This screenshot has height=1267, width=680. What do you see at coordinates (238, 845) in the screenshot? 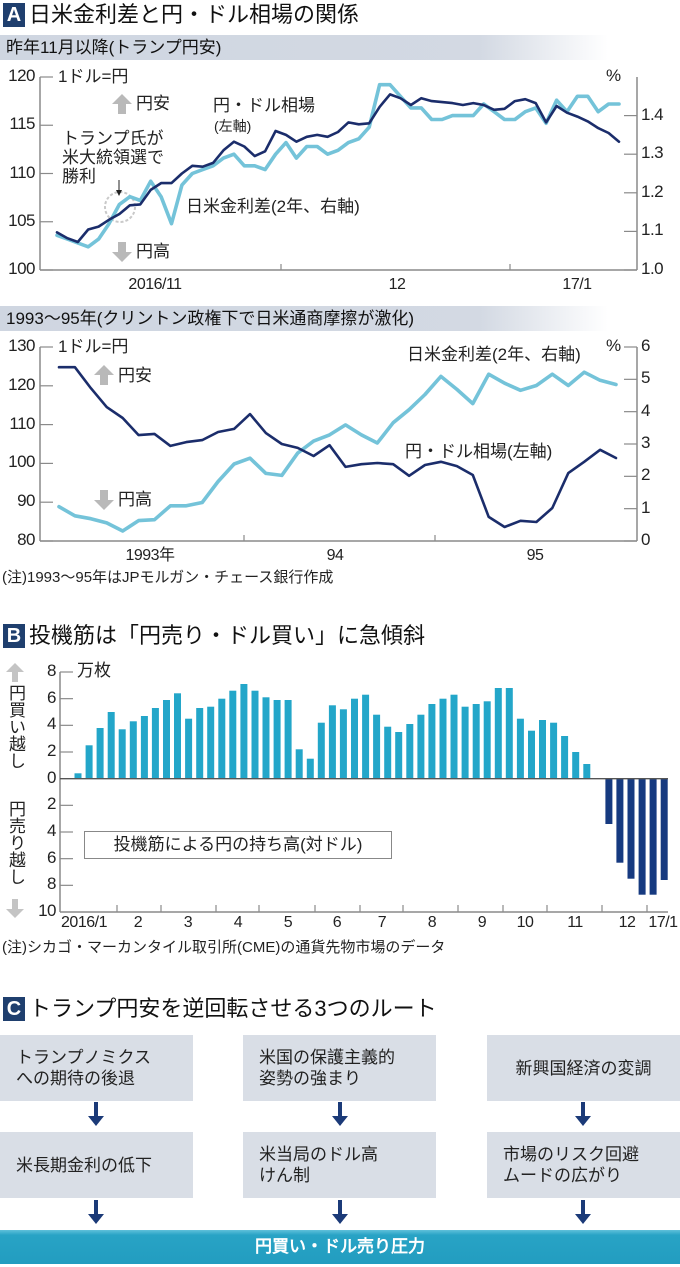
I see `chart3-legend-box: 投機筋による円の持ち高(対ドル)` at bounding box center [238, 845].